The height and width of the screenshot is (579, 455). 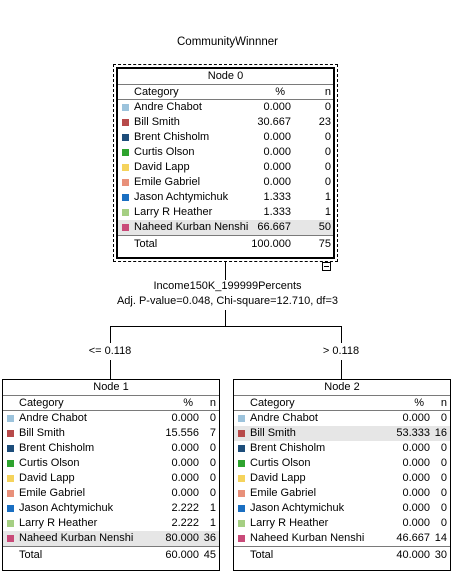 What do you see at coordinates (111, 538) in the screenshot?
I see `category-row: Naheed Kurban Nenshi 80.000 36` at bounding box center [111, 538].